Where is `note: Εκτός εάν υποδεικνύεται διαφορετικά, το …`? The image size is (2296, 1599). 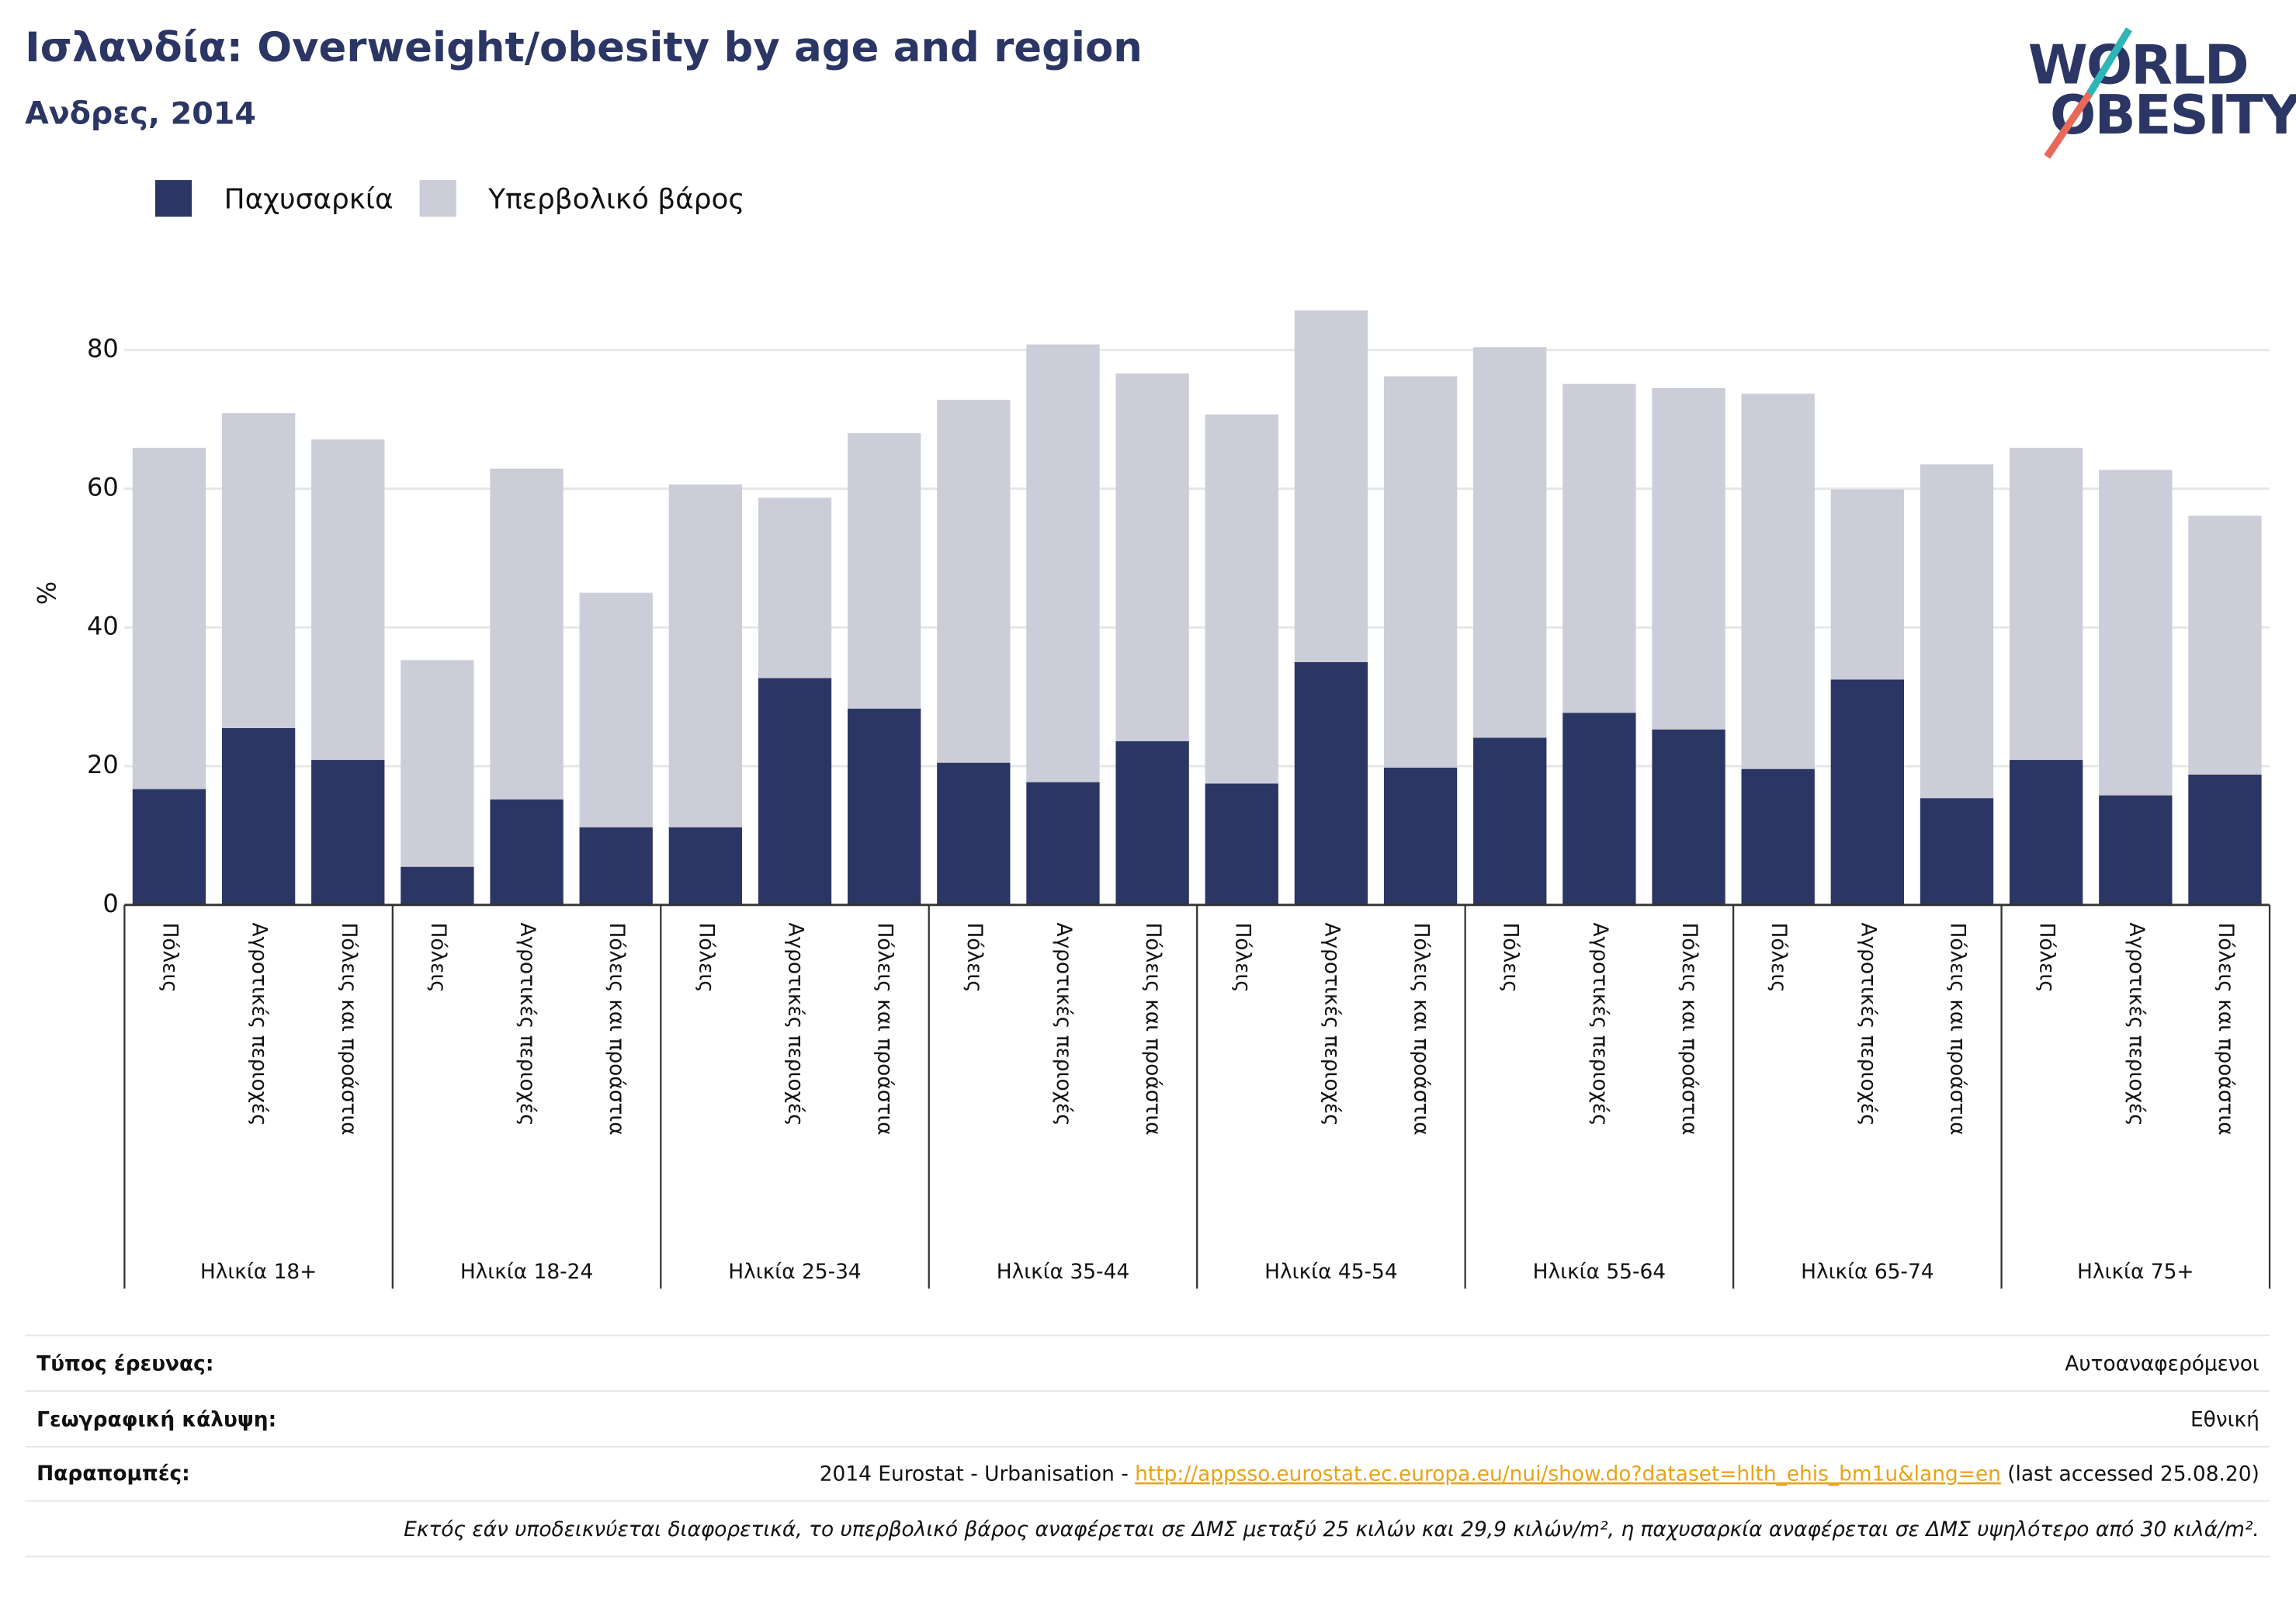
note: Εκτός εάν υποδεικνύεται διαφορετικά, το … is located at coordinates (1332, 1529).